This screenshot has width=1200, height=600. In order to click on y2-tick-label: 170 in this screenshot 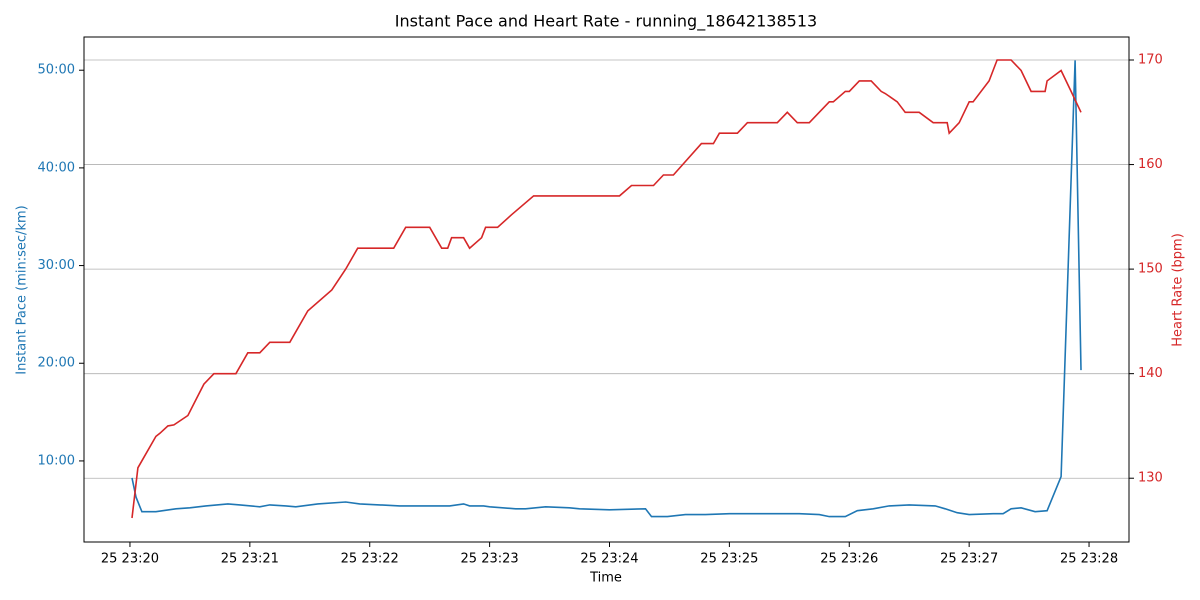, I will do `click(1150, 60)`.